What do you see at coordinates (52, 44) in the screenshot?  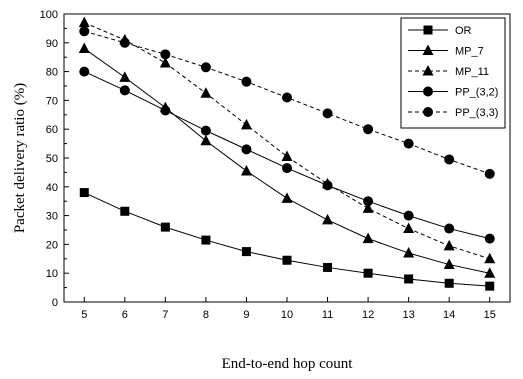 I see `y-tick-label: 90` at bounding box center [52, 44].